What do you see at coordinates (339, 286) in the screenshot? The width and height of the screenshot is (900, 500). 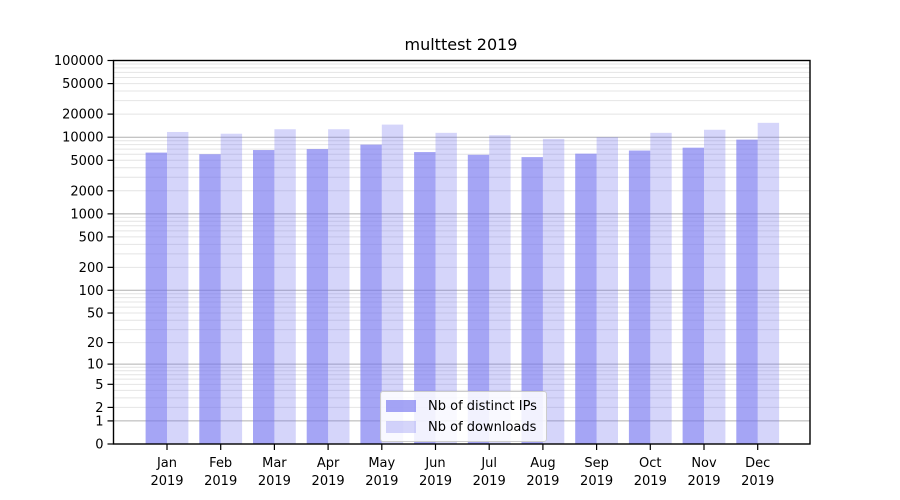 I see `bar-apr-downloads` at bounding box center [339, 286].